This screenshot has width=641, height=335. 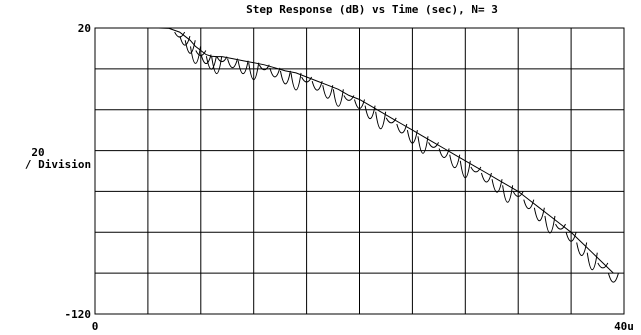 I want to click on y-axis-label-line2: / Division, so click(x=58, y=164).